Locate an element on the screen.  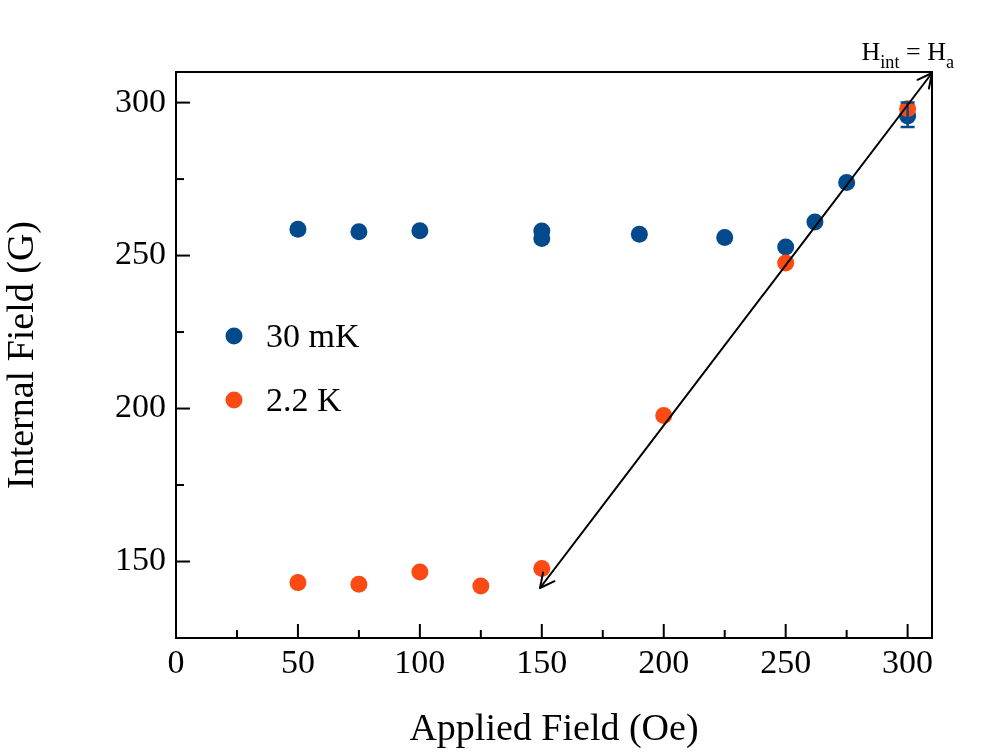
x-tick-label: 250 is located at coordinates (786, 662).